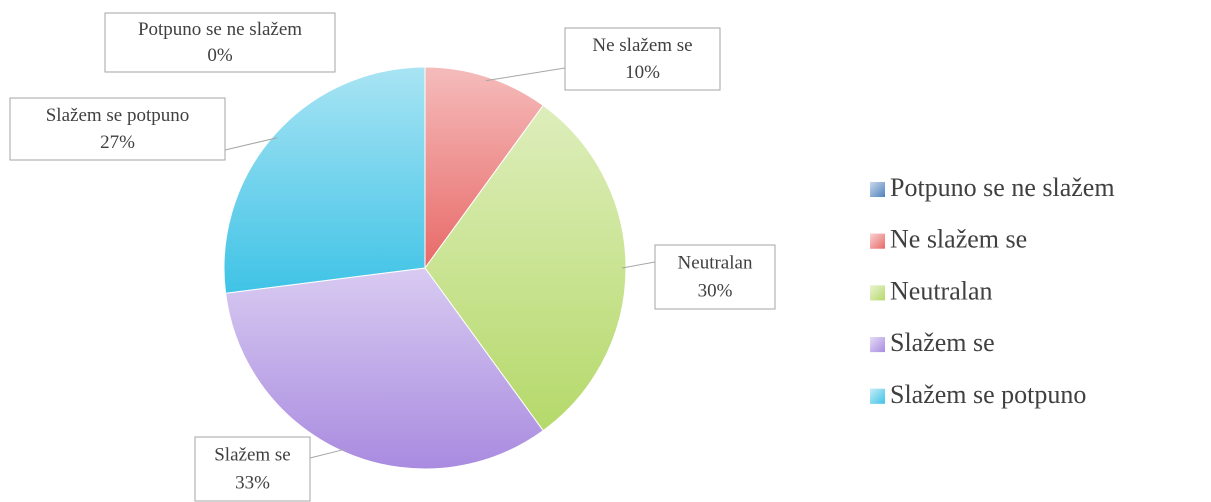 This screenshot has width=1211, height=502. I want to click on data-label-name: Potpuno se ne slažem, so click(220, 29).